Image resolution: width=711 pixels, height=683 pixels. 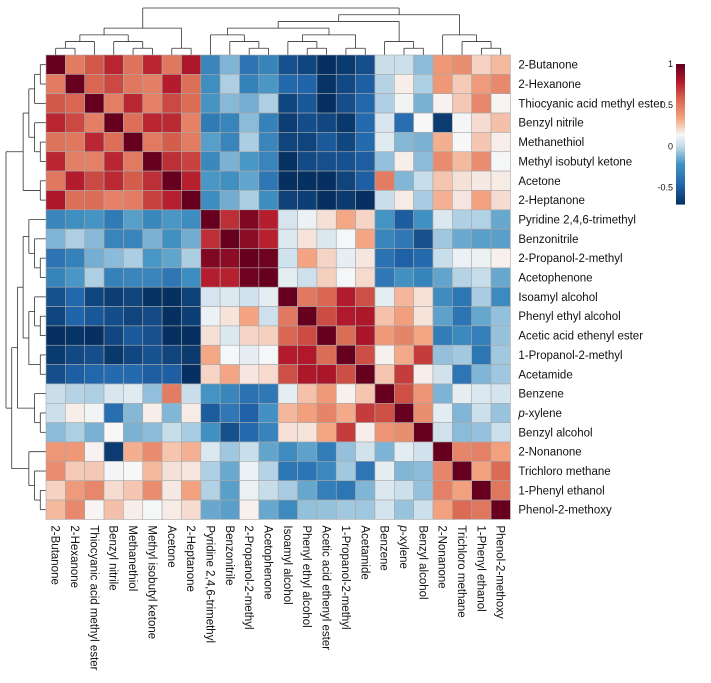 What do you see at coordinates (569, 317) in the screenshot?
I see `row-label: Phenyl ethyl alcohol` at bounding box center [569, 317].